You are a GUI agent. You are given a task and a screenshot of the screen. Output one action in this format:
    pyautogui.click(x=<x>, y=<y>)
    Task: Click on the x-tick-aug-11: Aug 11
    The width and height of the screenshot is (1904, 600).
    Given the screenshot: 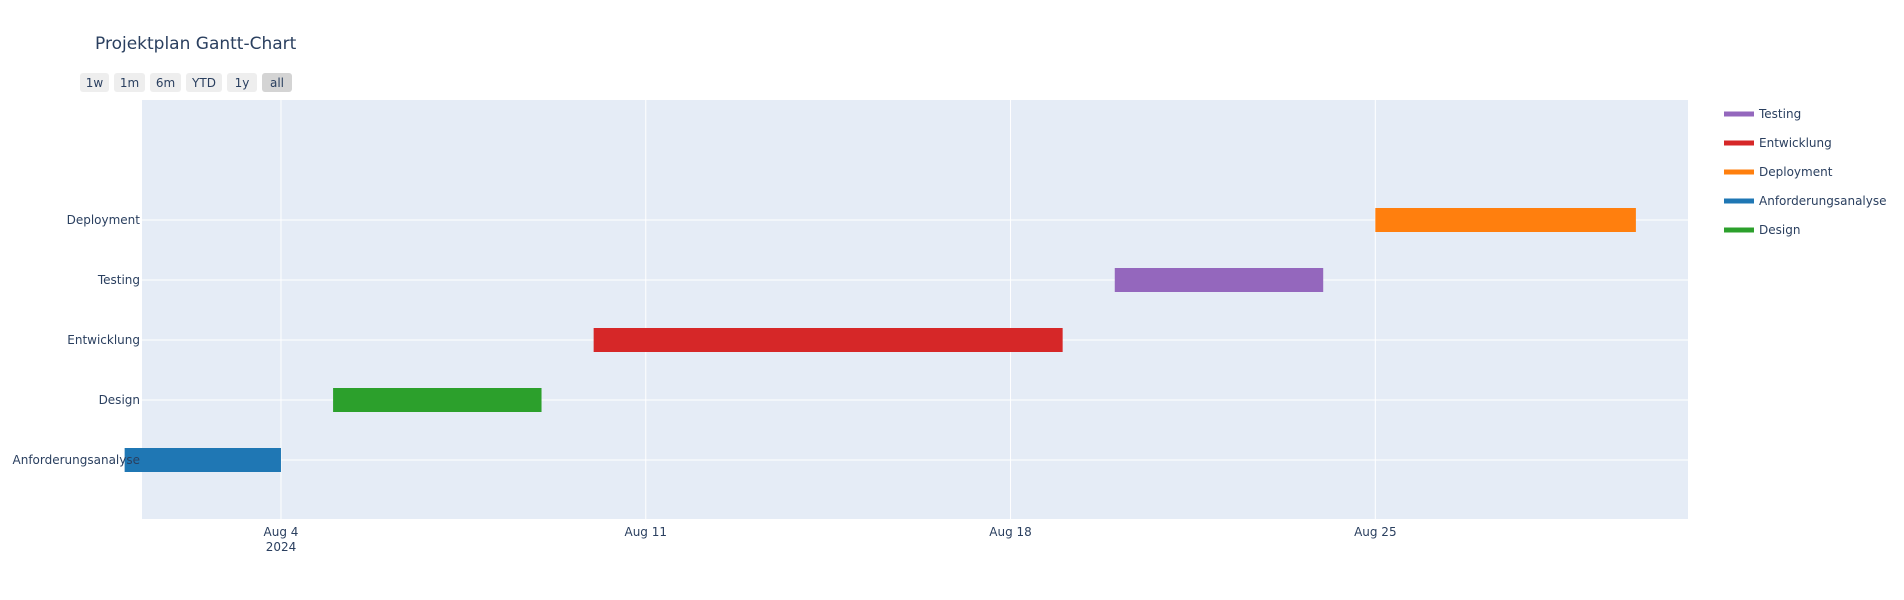 What is the action you would take?
    pyautogui.click(x=645, y=532)
    